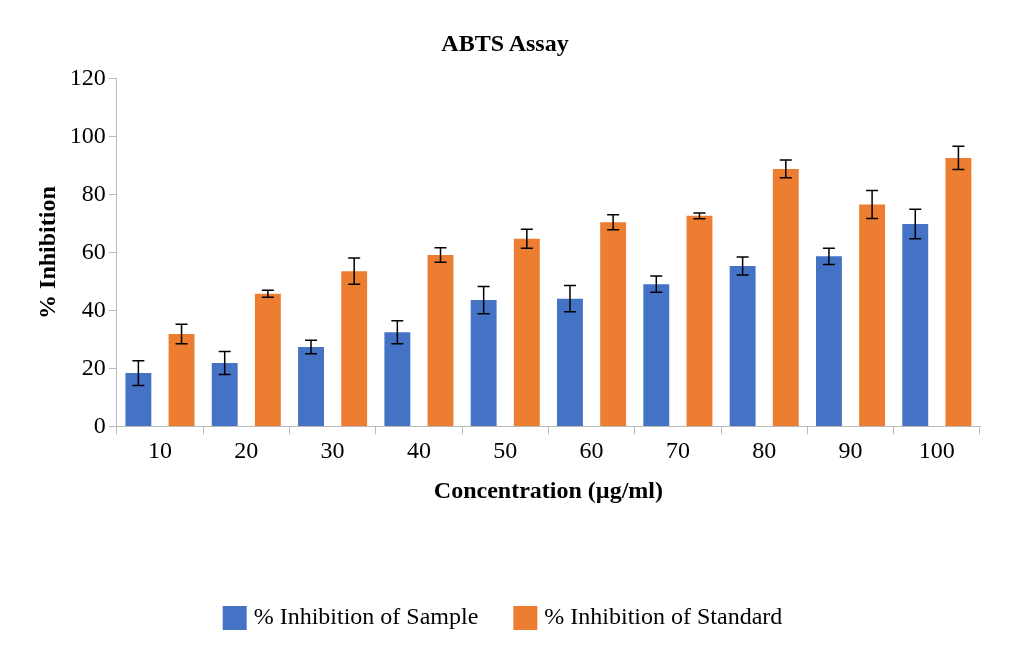  Describe the element at coordinates (418, 450) in the screenshot. I see `x-tick-label: 40` at that location.